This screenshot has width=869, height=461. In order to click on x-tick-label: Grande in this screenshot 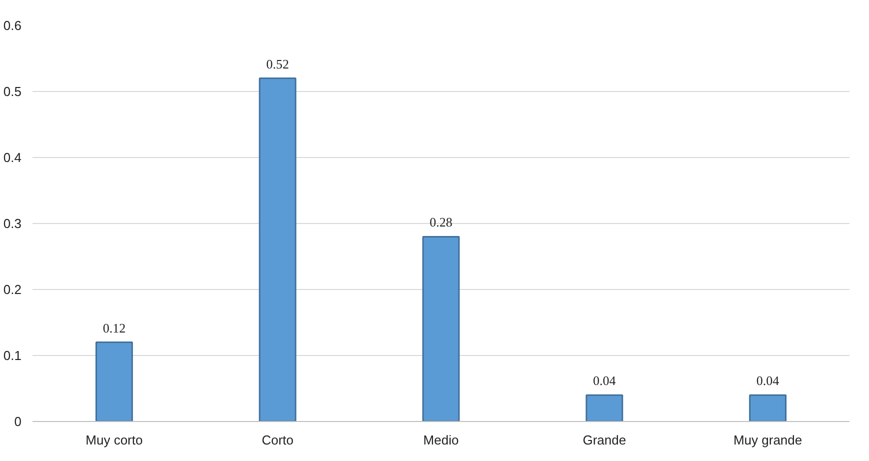, I will do `click(604, 440)`.